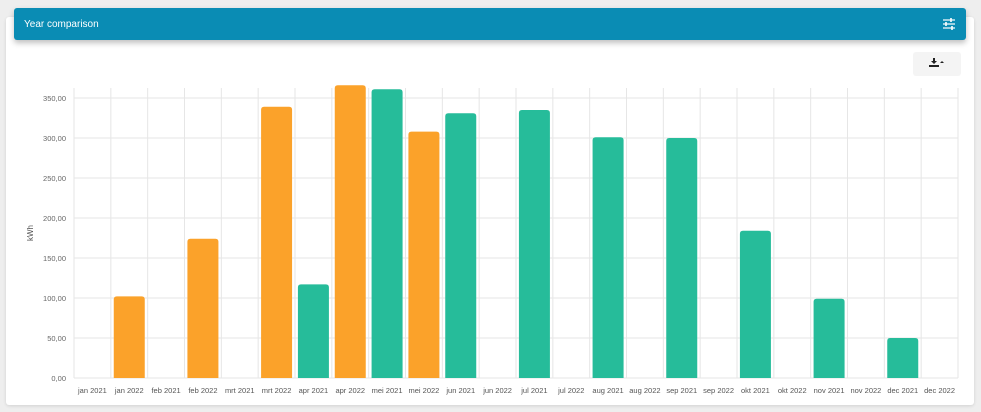 This screenshot has width=981, height=412. Describe the element at coordinates (314, 390) in the screenshot. I see `x-tick-label: apr 2021` at that location.